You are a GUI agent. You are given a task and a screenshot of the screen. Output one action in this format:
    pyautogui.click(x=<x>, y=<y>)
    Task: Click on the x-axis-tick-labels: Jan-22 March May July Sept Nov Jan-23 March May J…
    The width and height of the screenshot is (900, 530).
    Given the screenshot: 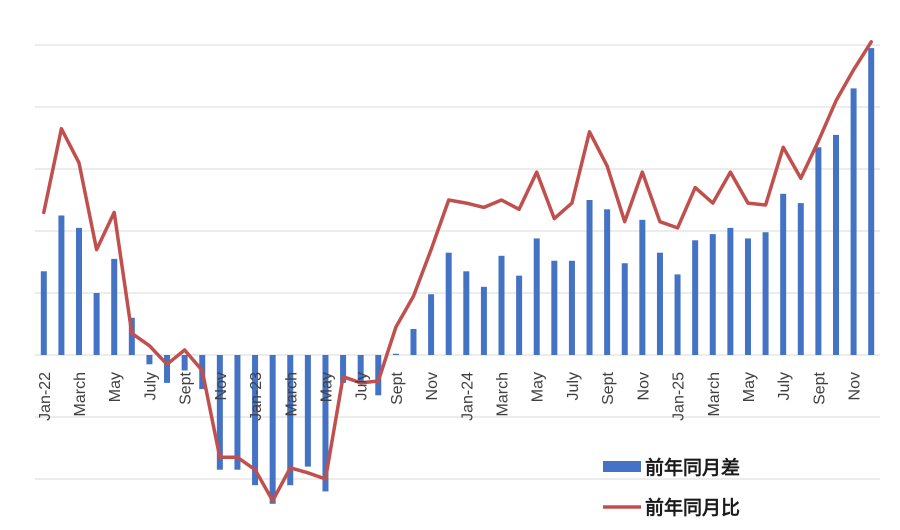 What is the action you would take?
    pyautogui.click(x=450, y=395)
    